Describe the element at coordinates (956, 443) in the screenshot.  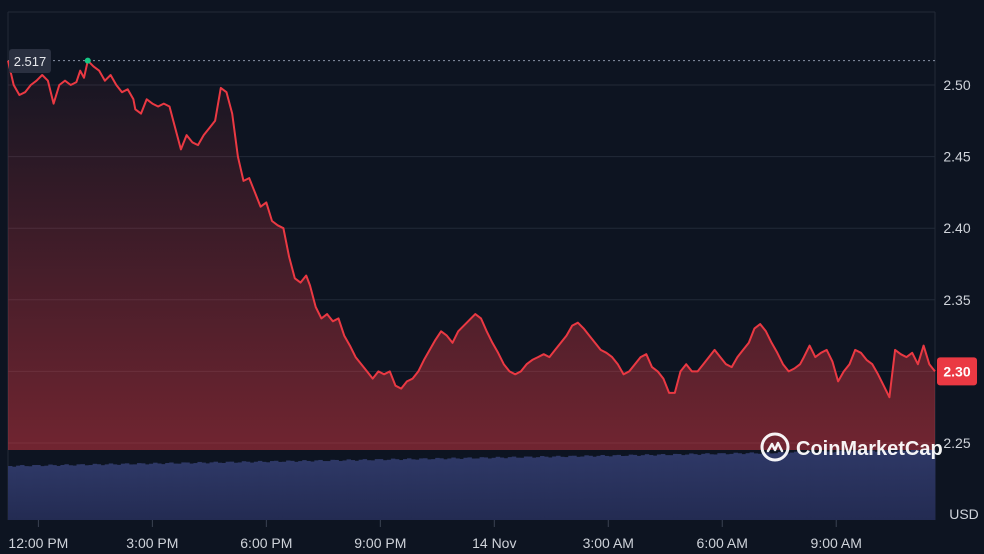
I see `y-tick-label: 2.25` at that location.